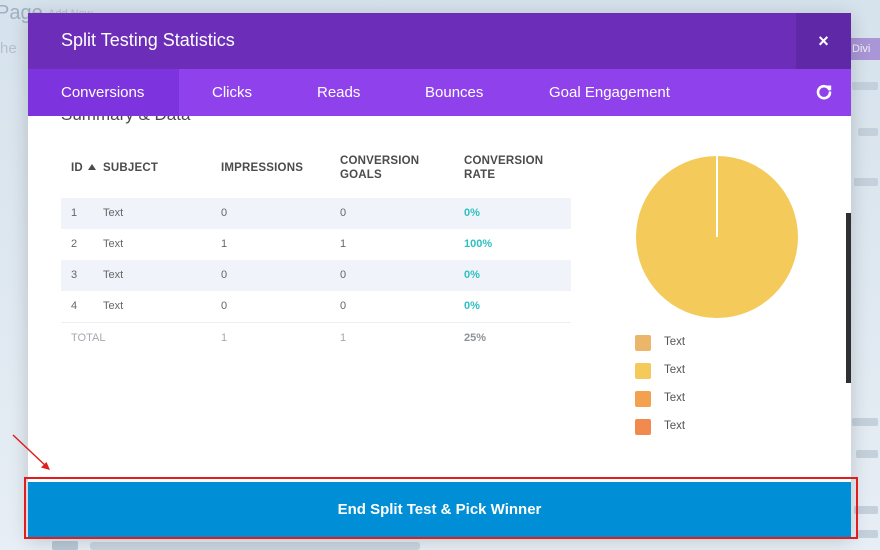 Image resolution: width=880 pixels, height=550 pixels. Describe the element at coordinates (232, 92) in the screenshot. I see `tab-clicks: Clicks` at that location.